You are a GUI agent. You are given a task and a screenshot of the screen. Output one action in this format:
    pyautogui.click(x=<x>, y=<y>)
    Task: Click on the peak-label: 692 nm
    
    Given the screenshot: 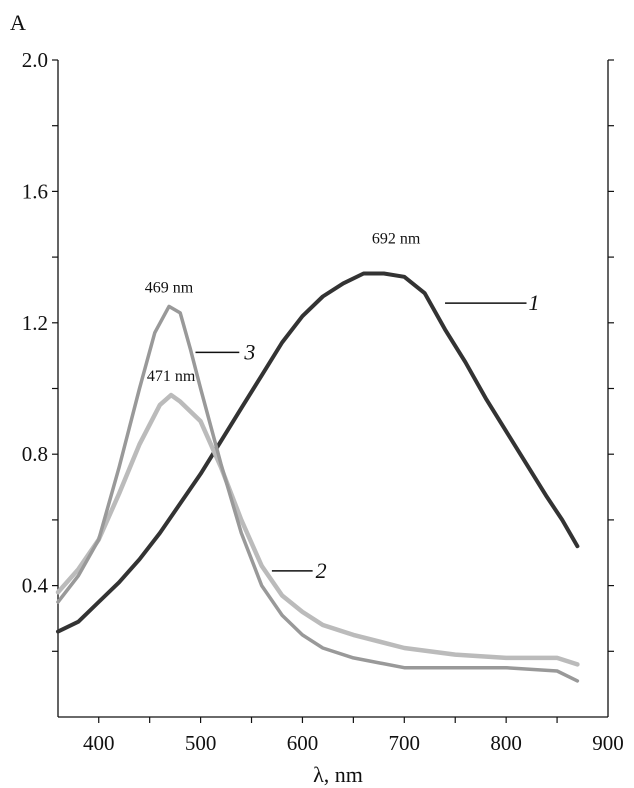 What is the action you would take?
    pyautogui.click(x=396, y=239)
    